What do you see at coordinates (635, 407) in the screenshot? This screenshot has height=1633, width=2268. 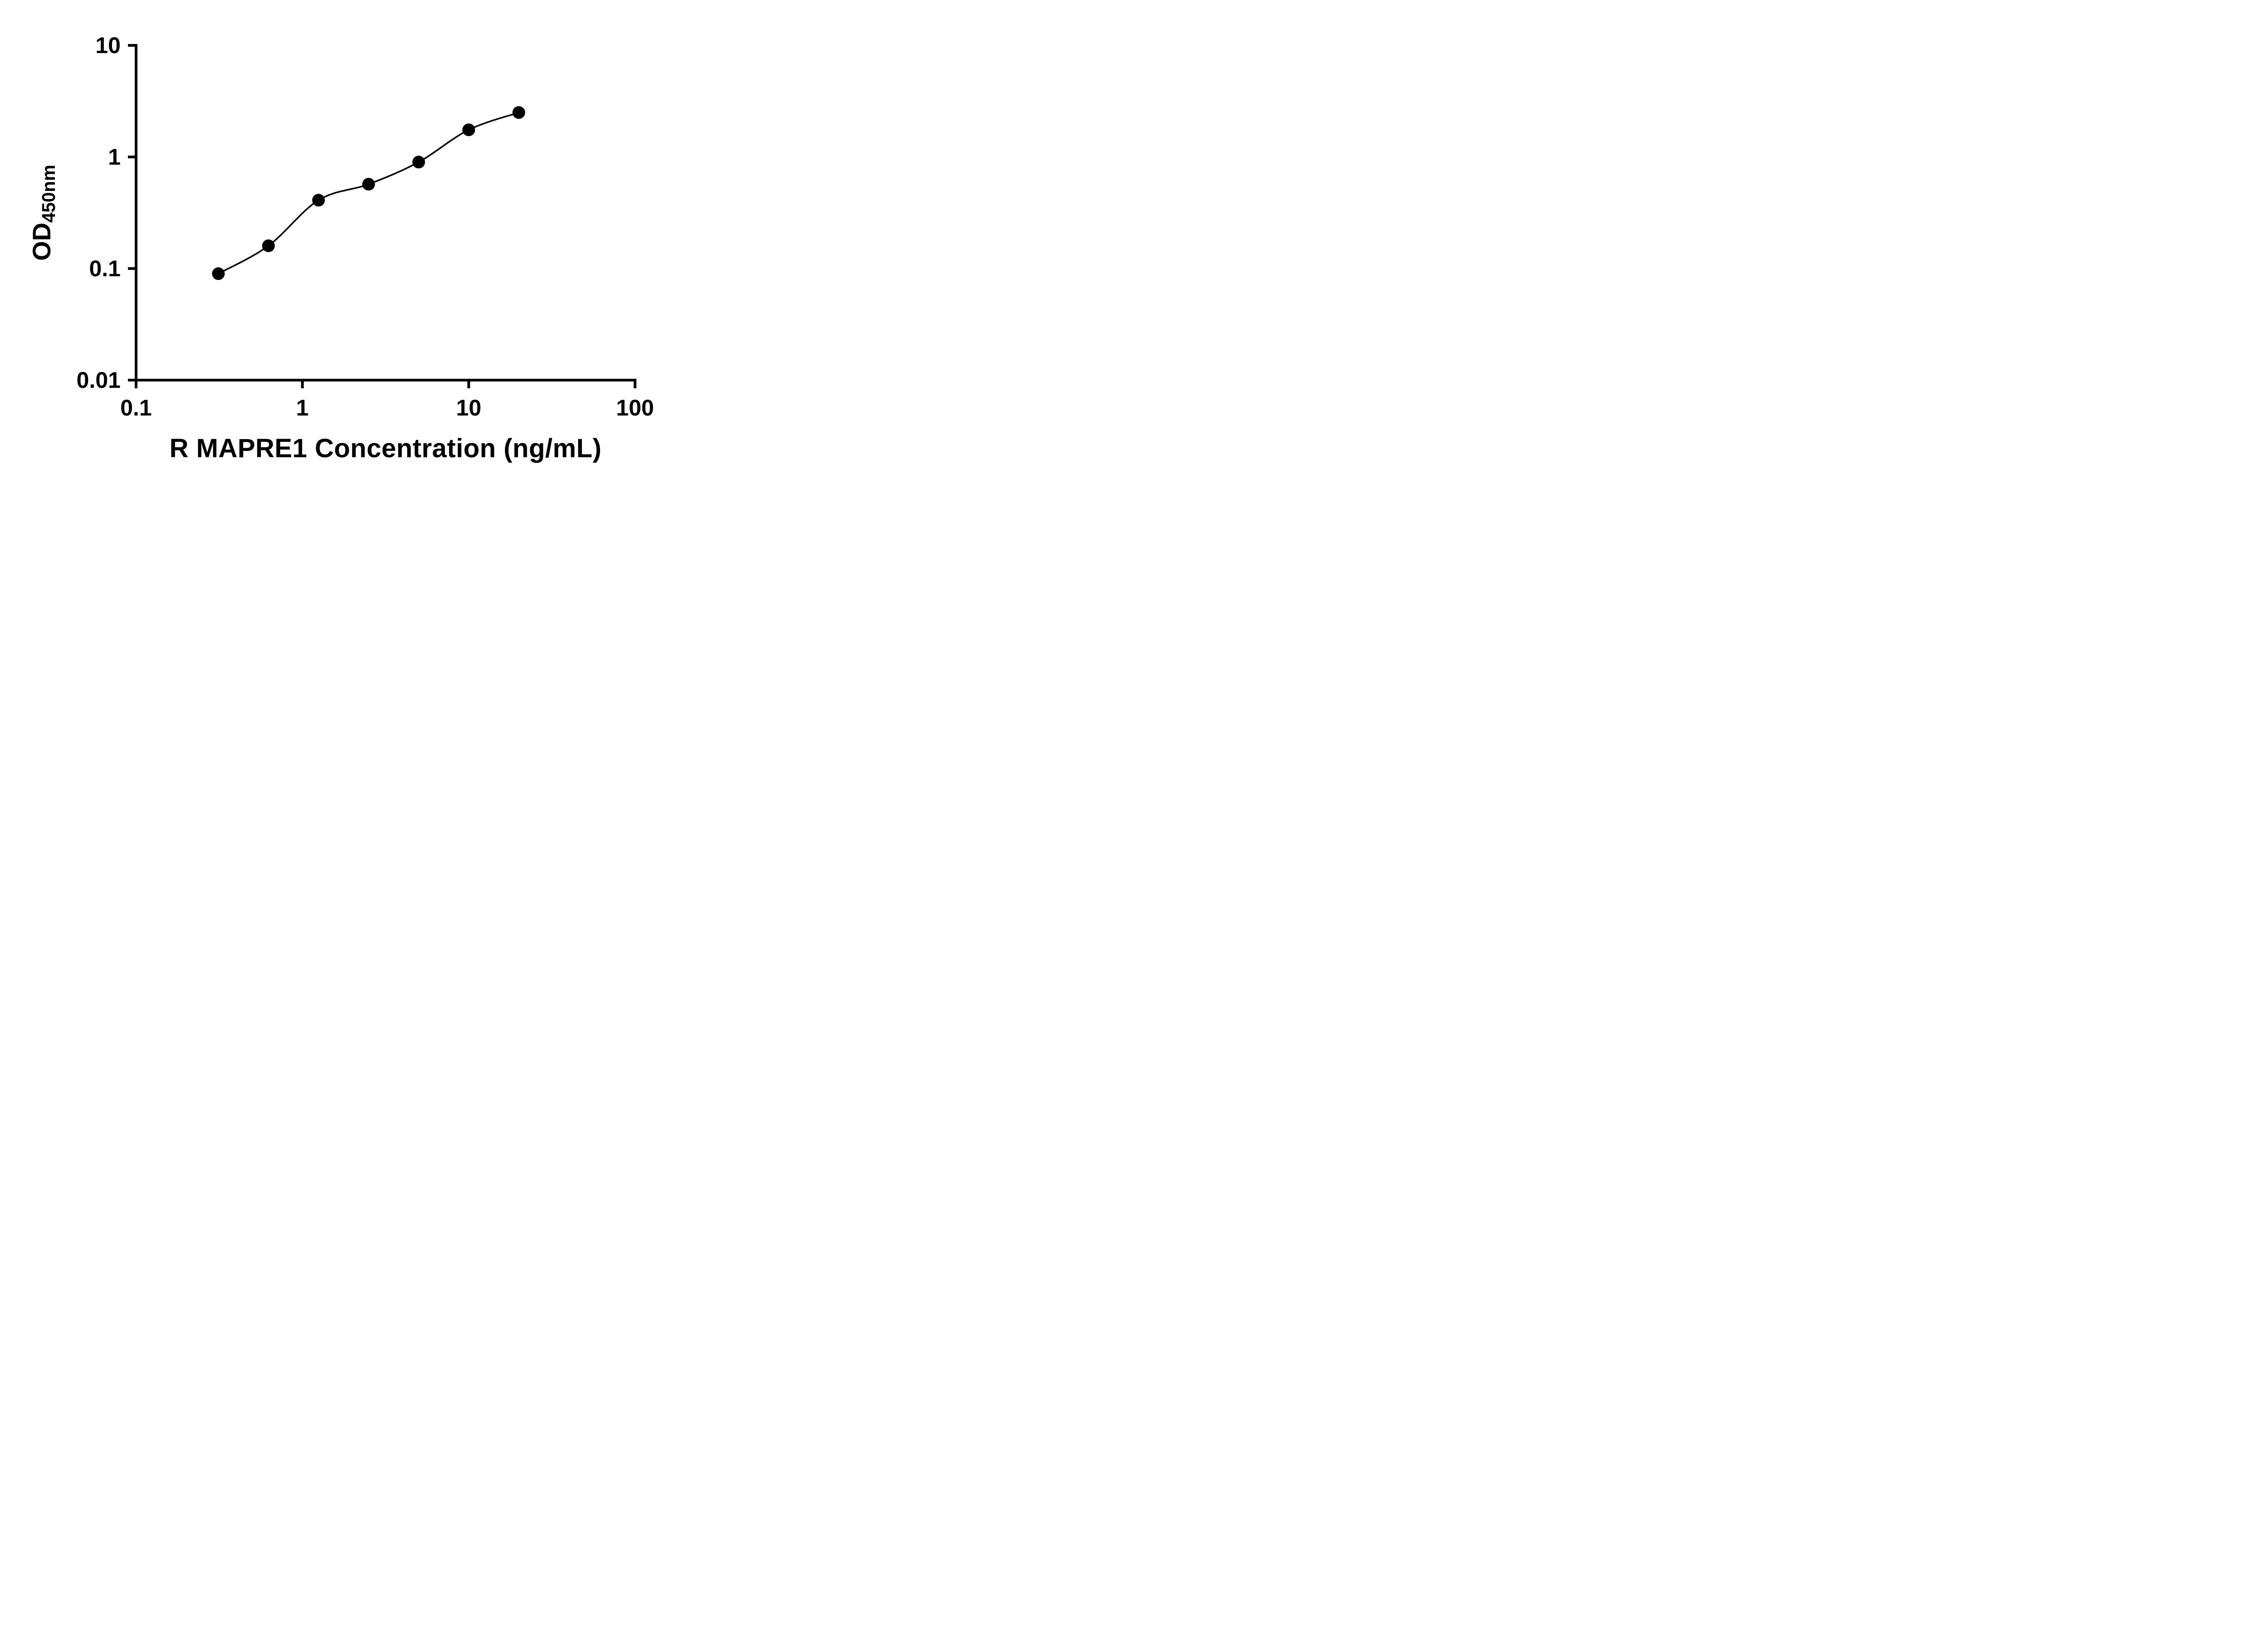 I see `x-tick-label: 100` at bounding box center [635, 407].